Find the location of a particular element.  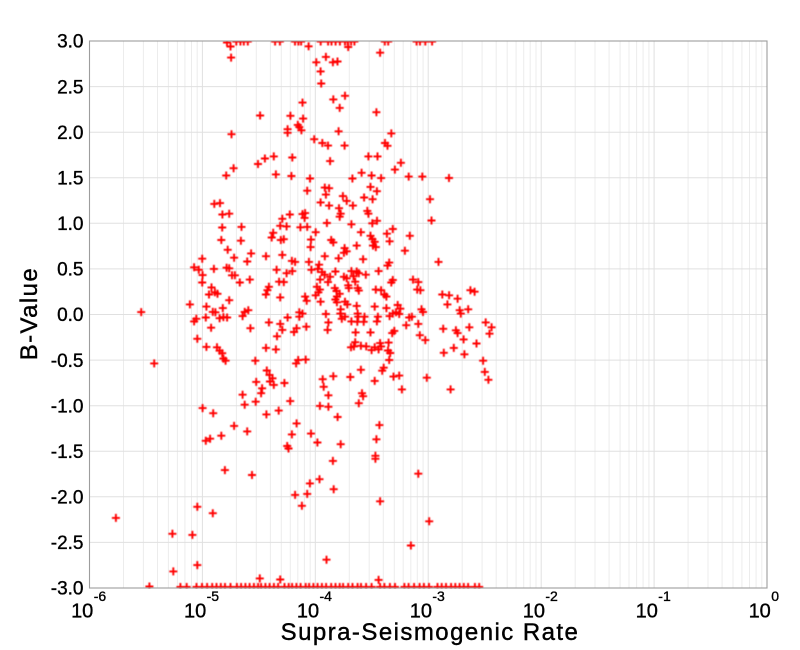

svg-text: -3 is located at coordinates (438, 596).